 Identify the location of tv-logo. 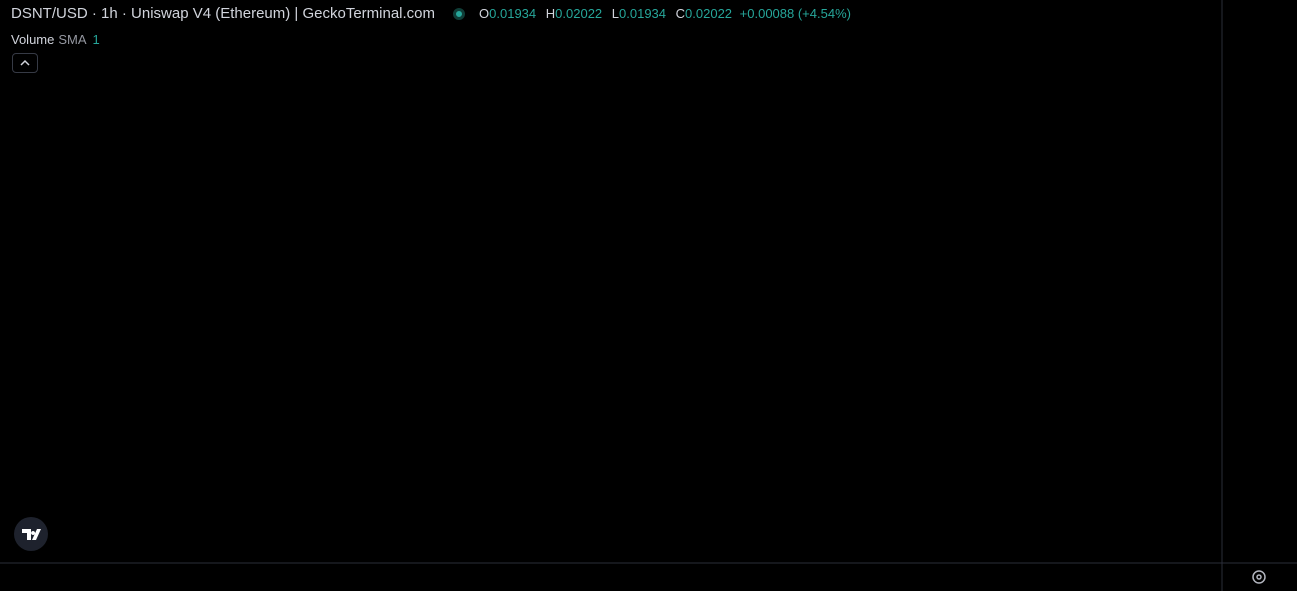
(31, 534).